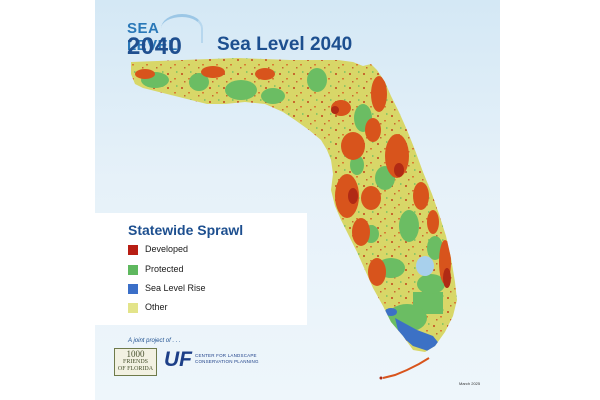 This screenshot has height=400, width=600. Describe the element at coordinates (135, 354) in the screenshot. I see `thousand-friends-line-1: 1000` at that location.